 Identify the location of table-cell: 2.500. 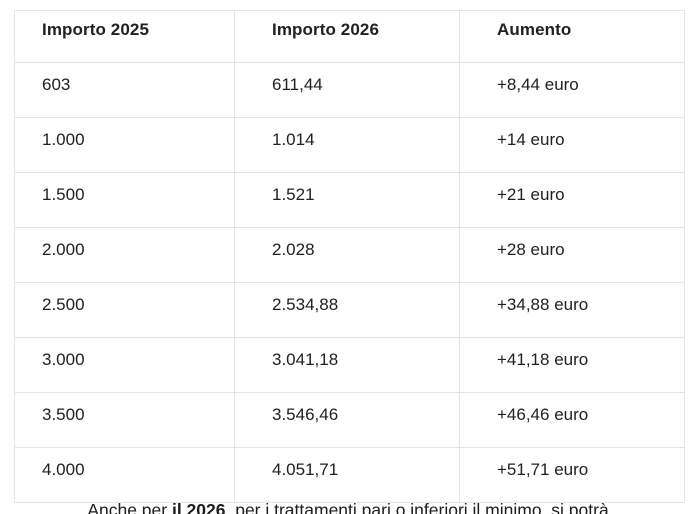
(124, 310).